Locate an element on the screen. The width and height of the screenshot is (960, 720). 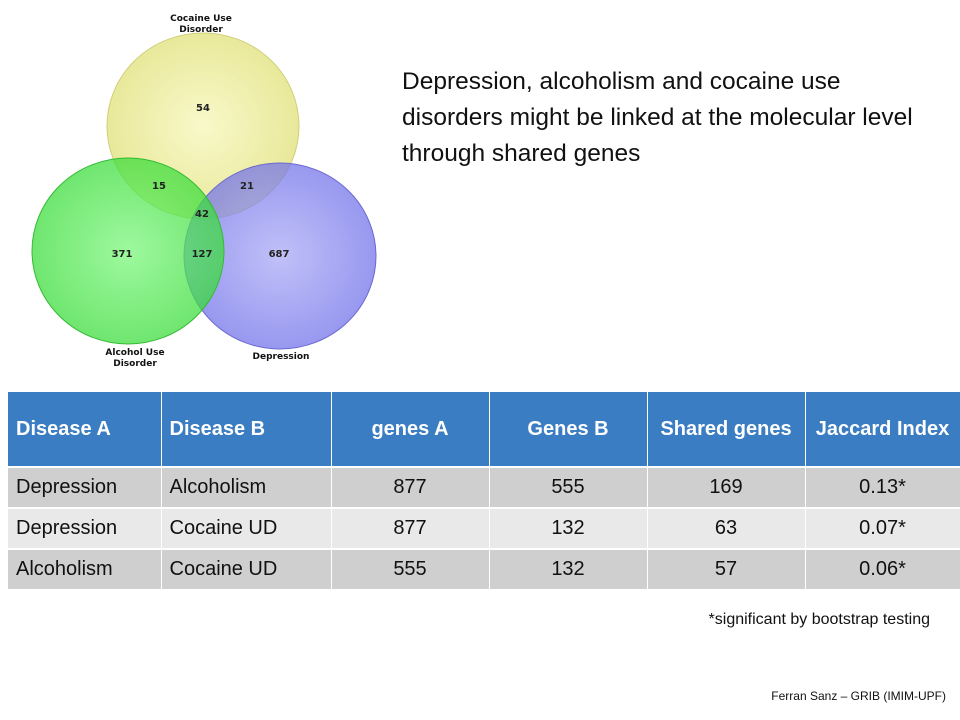
cell-genes-a: 555 is located at coordinates (410, 568).